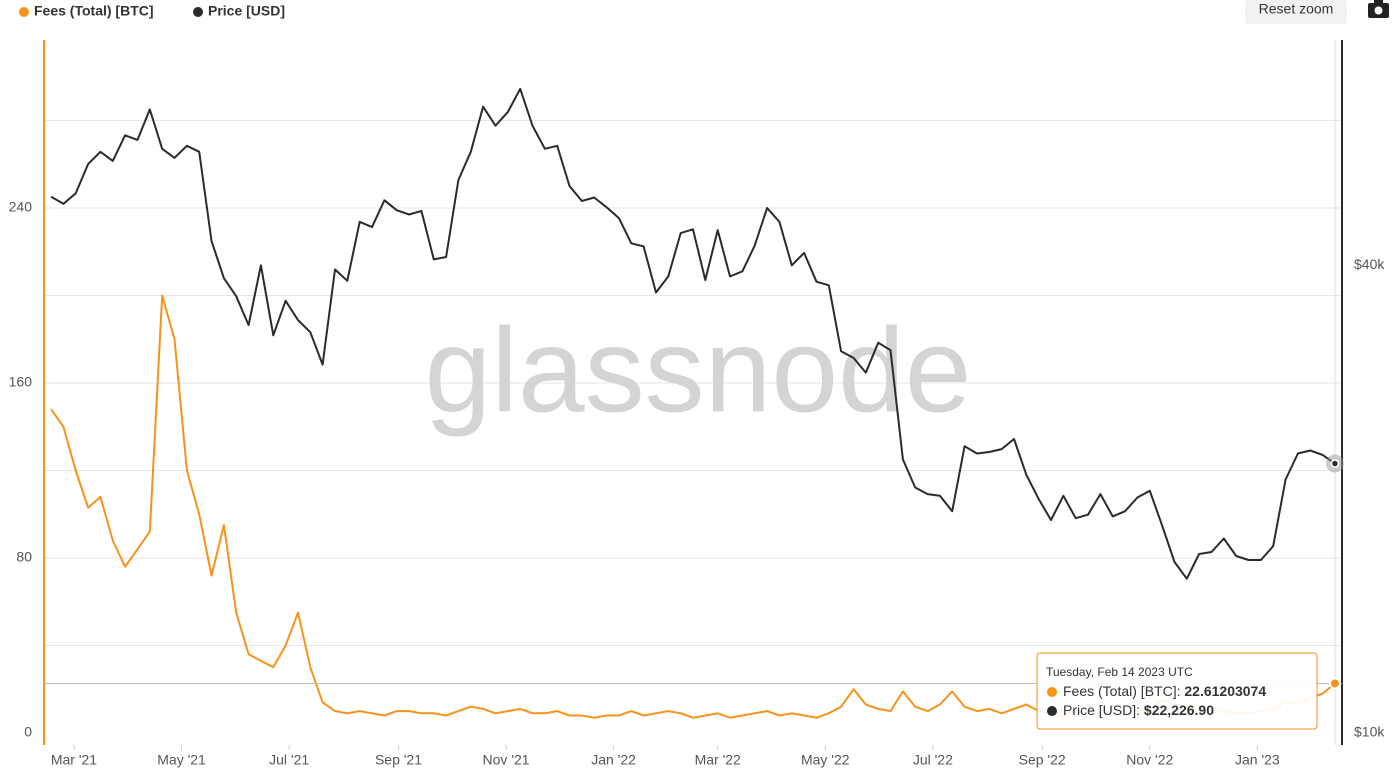 Image resolution: width=1397 pixels, height=780 pixels. Describe the element at coordinates (1378, 2) in the screenshot. I see `camera-top` at that location.